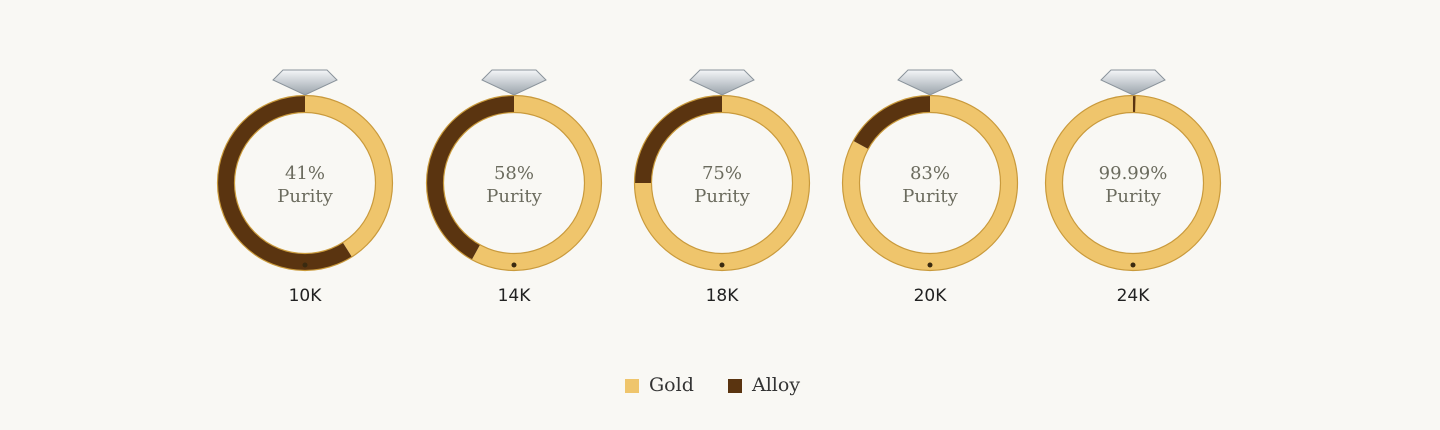 This screenshot has width=1440, height=430. Describe the element at coordinates (931, 296) in the screenshot. I see `category-label: 20K` at that location.